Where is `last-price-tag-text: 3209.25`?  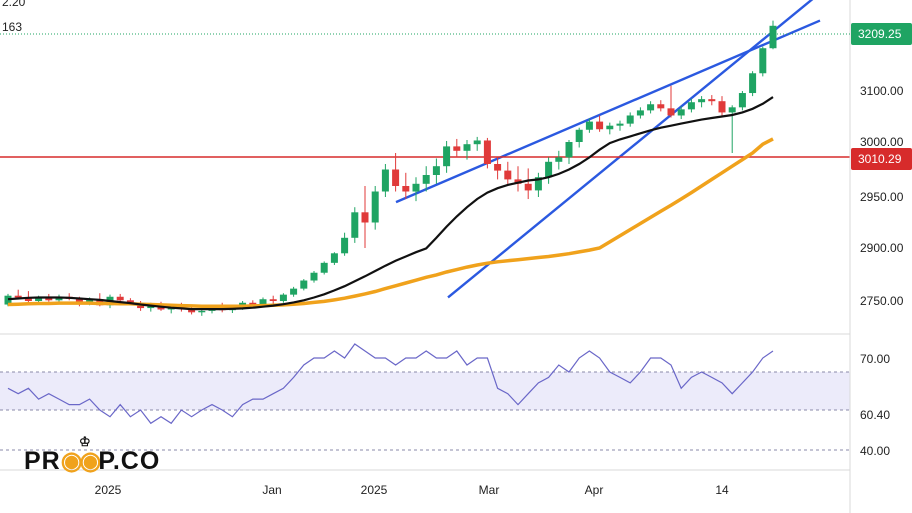 last-price-tag-text: 3209.25 is located at coordinates (880, 34).